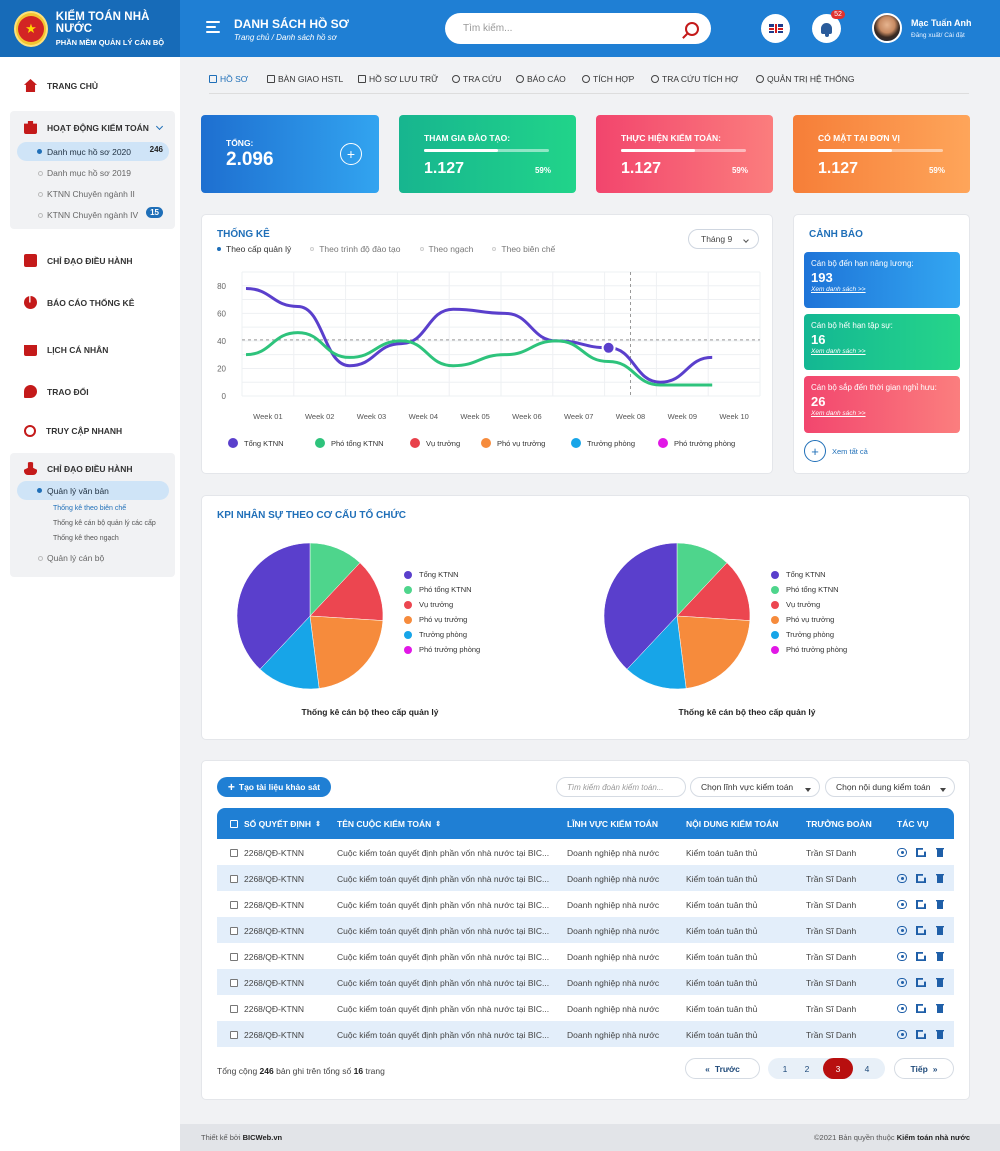 The width and height of the screenshot is (1000, 1151). What do you see at coordinates (938, 35) in the screenshot?
I see `user-actions: Đăng xuất/ Cài đặt` at bounding box center [938, 35].